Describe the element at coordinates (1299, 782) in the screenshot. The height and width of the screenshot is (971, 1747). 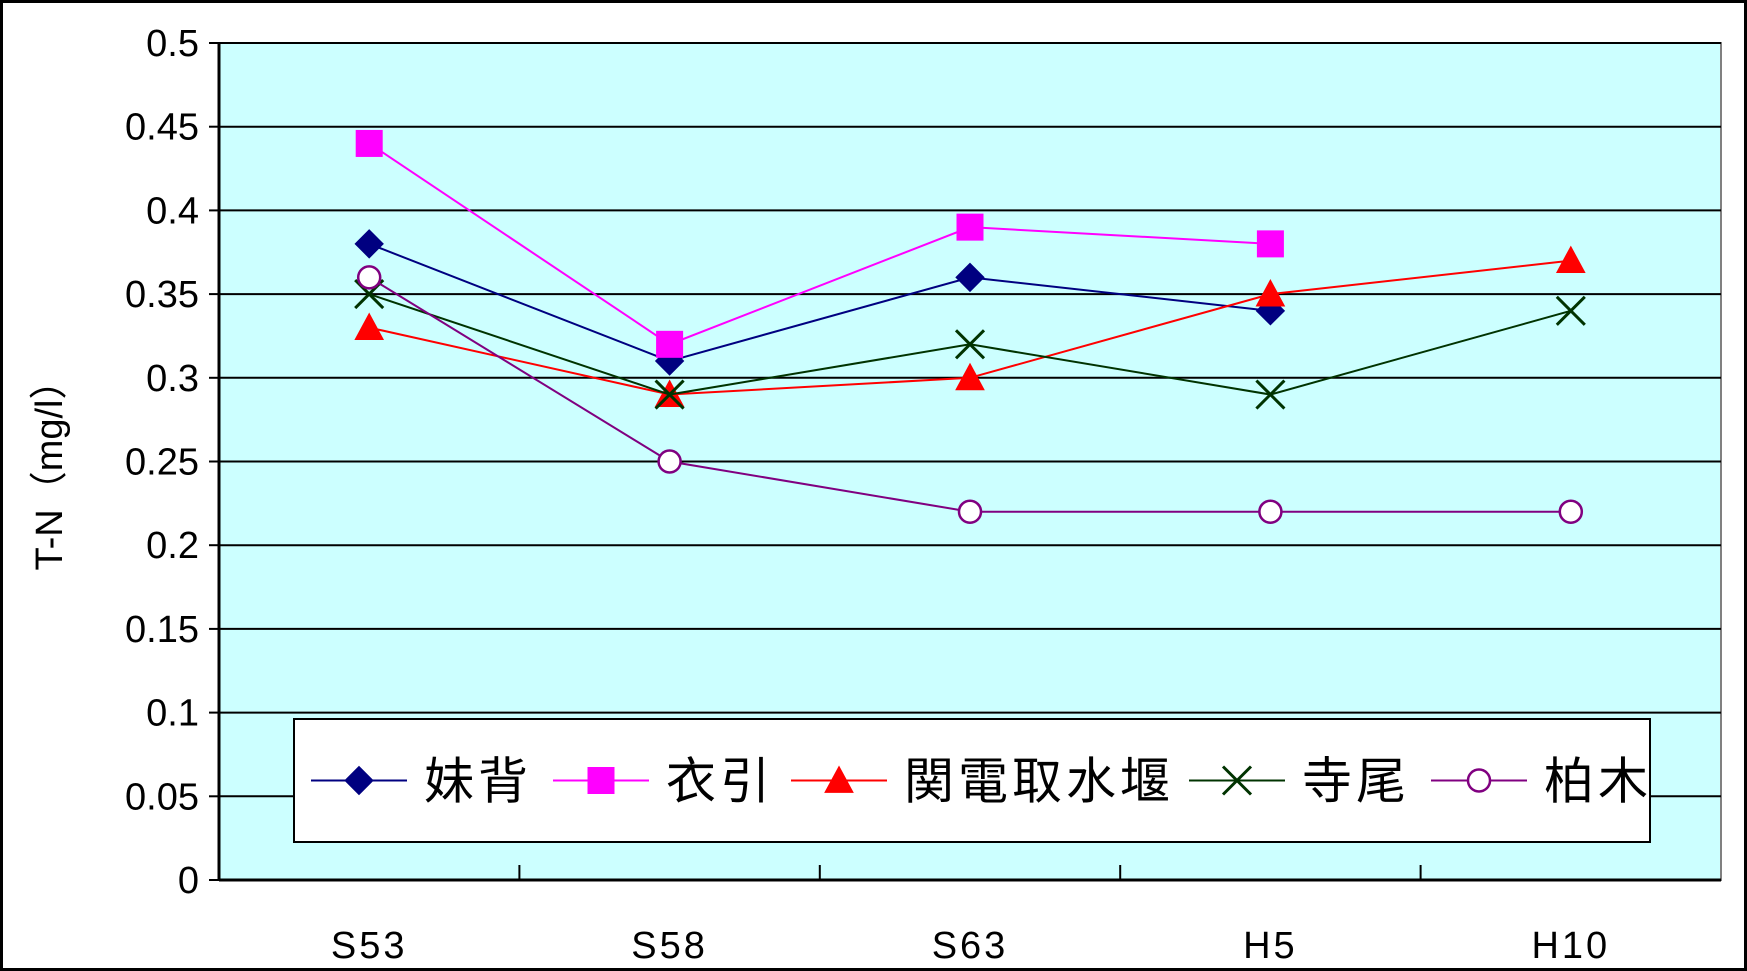
I see `legend-entry: 寺尾` at that location.